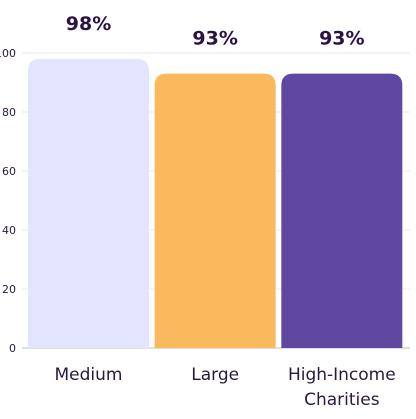 This screenshot has height=419, width=416. Describe the element at coordinates (9, 230) in the screenshot. I see `y-tick-label: 40` at that location.